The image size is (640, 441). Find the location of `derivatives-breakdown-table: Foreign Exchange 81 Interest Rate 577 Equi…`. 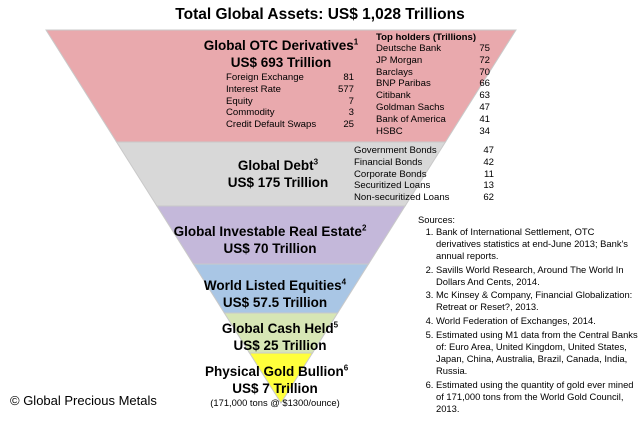

derivatives-breakdown-table: Foreign Exchange 81 Interest Rate 577 Equi… is located at coordinates (290, 101).